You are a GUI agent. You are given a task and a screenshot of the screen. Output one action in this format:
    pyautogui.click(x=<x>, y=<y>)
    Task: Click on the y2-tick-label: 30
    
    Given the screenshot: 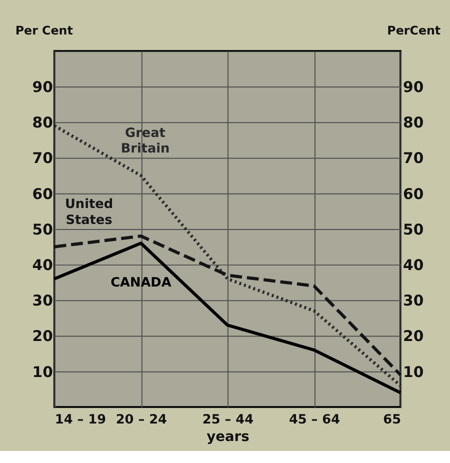 What is the action you would take?
    pyautogui.click(x=413, y=301)
    